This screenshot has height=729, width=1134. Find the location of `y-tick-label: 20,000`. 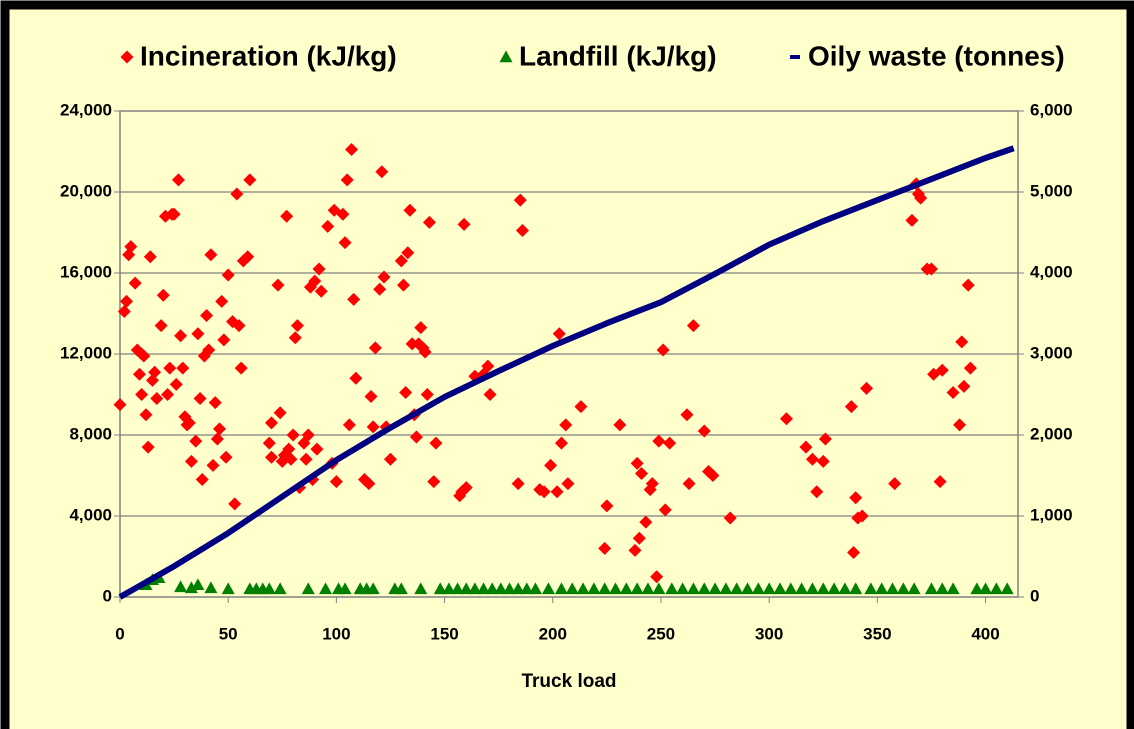

y-tick-label: 20,000 is located at coordinates (86, 190).